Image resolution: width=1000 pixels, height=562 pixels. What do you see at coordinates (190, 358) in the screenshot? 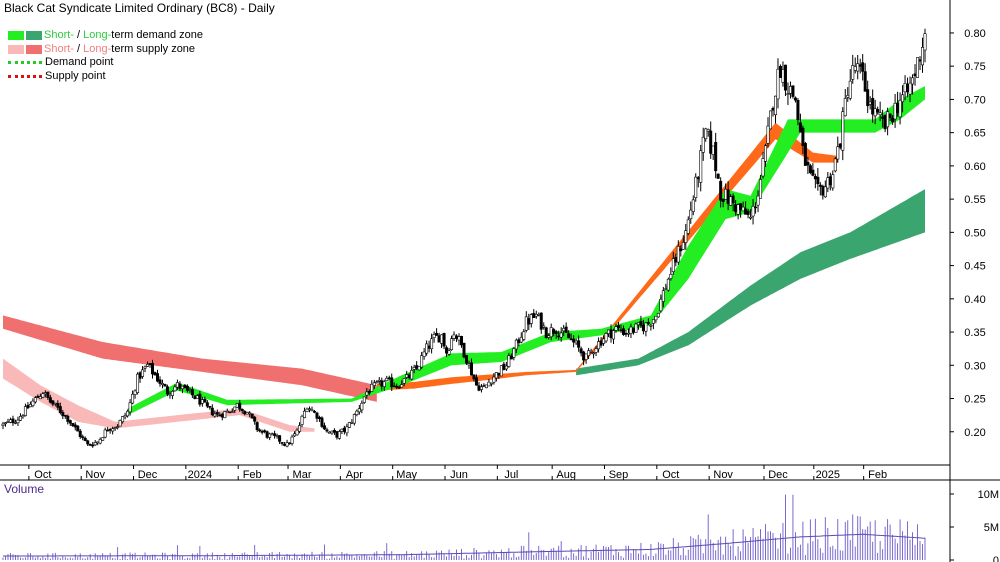
I see `long-term-supply-zone` at bounding box center [190, 358].